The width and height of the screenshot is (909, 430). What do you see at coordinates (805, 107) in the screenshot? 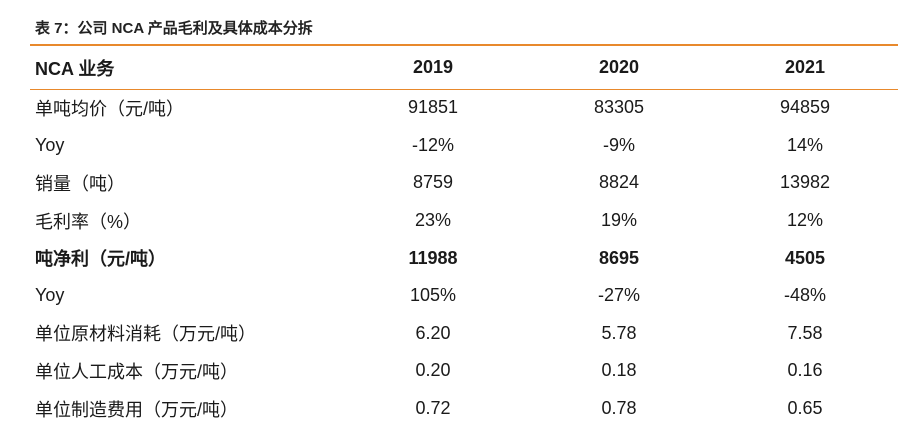
I see `cell-value: 94859` at bounding box center [805, 107].